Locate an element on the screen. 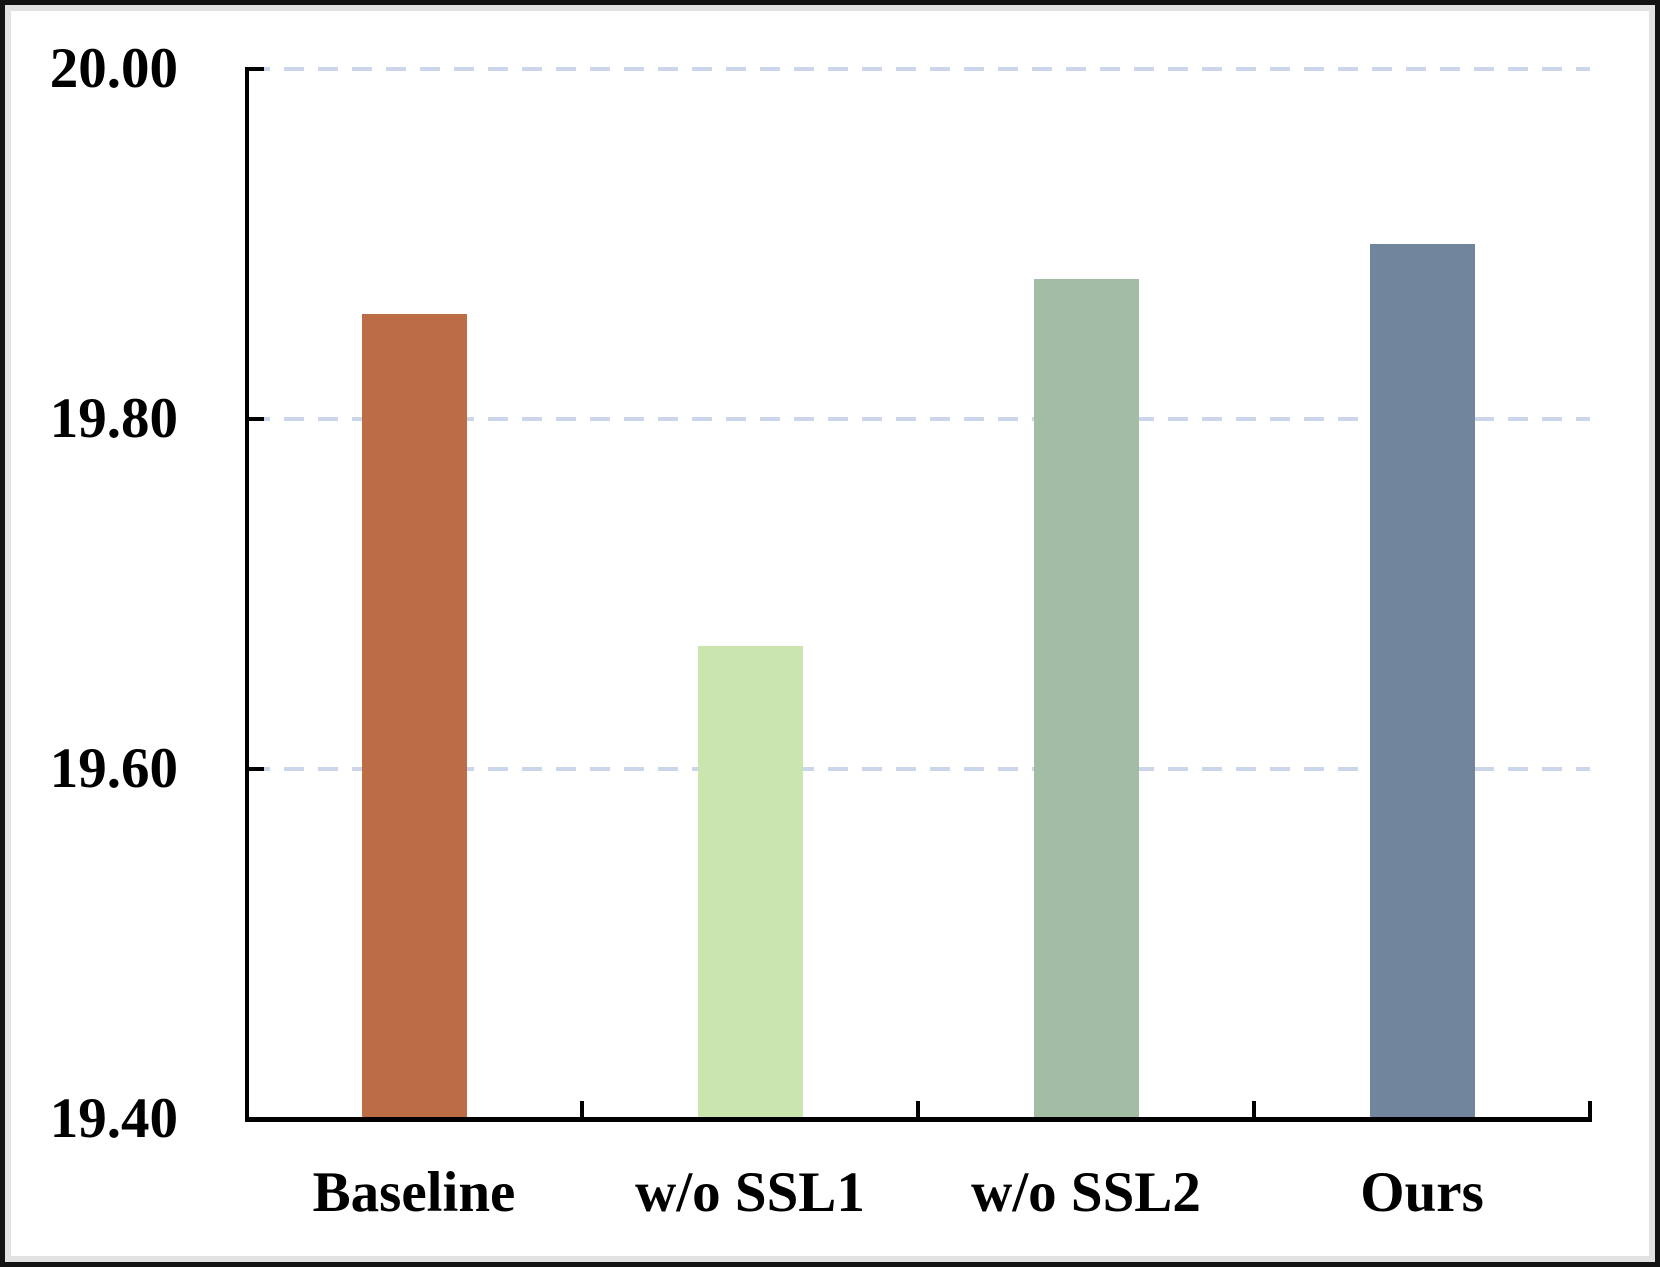 The height and width of the screenshot is (1267, 1660). gridline-19.80 is located at coordinates (920, 419).